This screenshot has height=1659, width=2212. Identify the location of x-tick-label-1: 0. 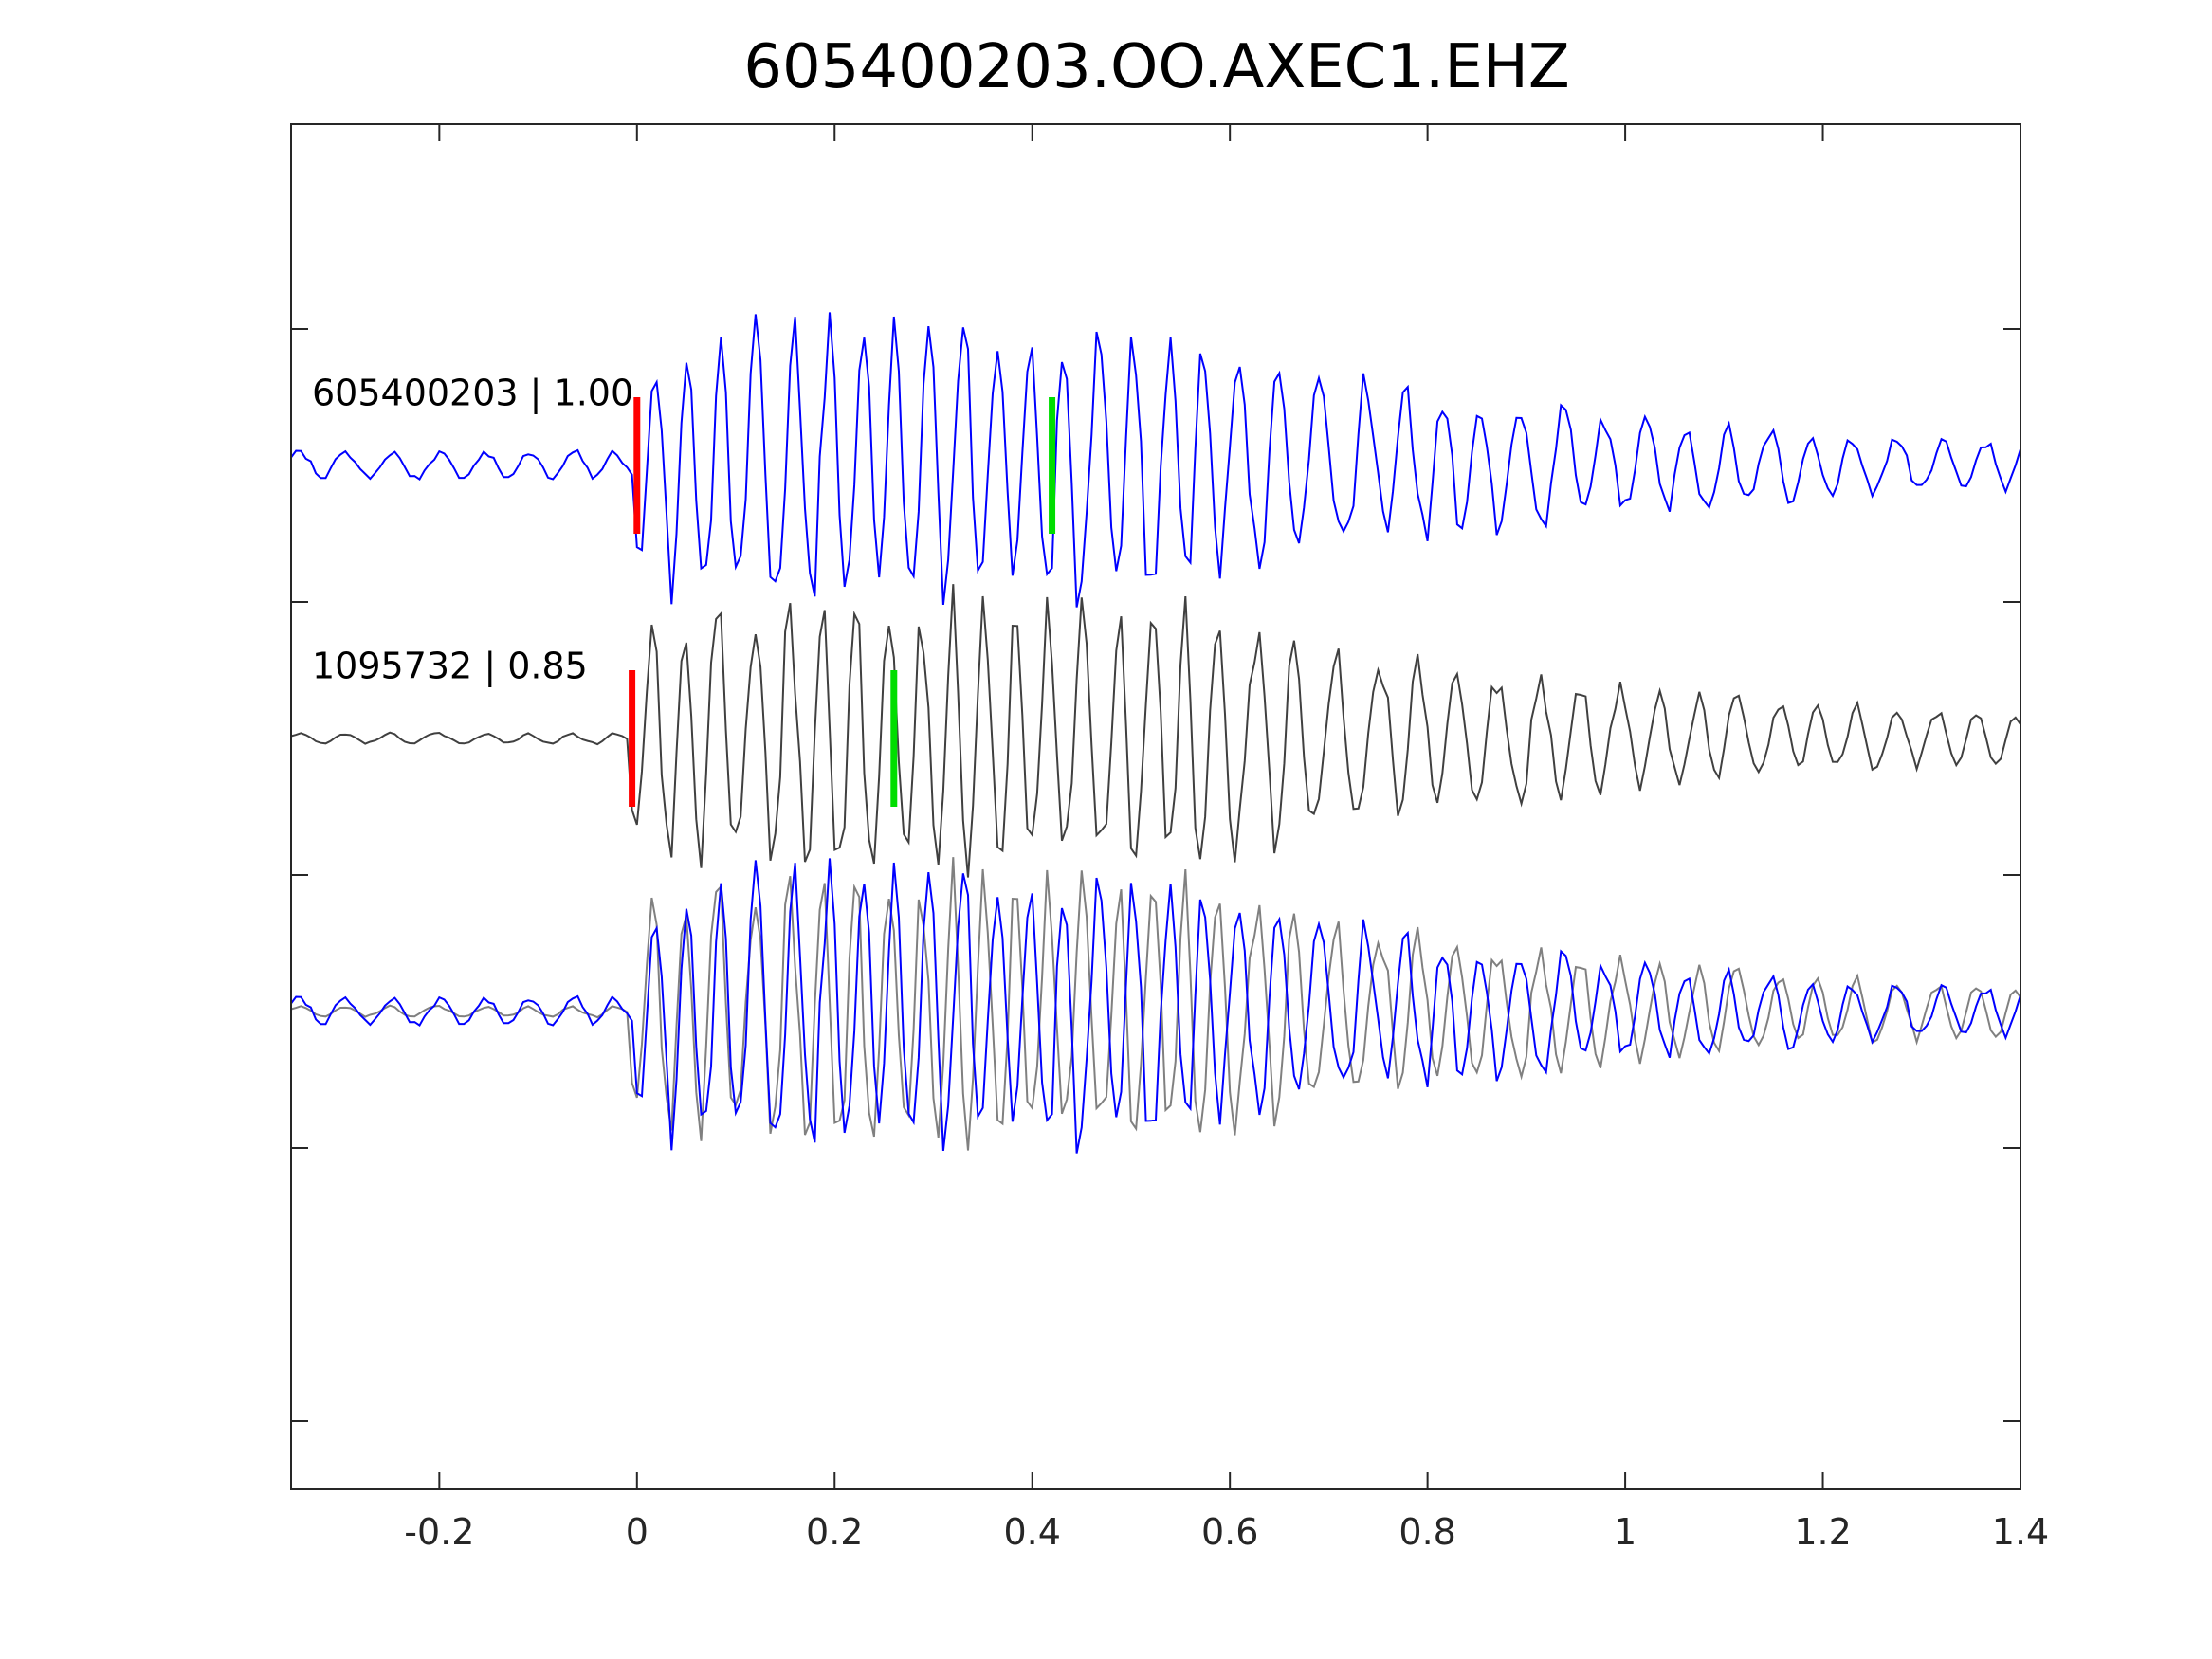
(637, 1532).